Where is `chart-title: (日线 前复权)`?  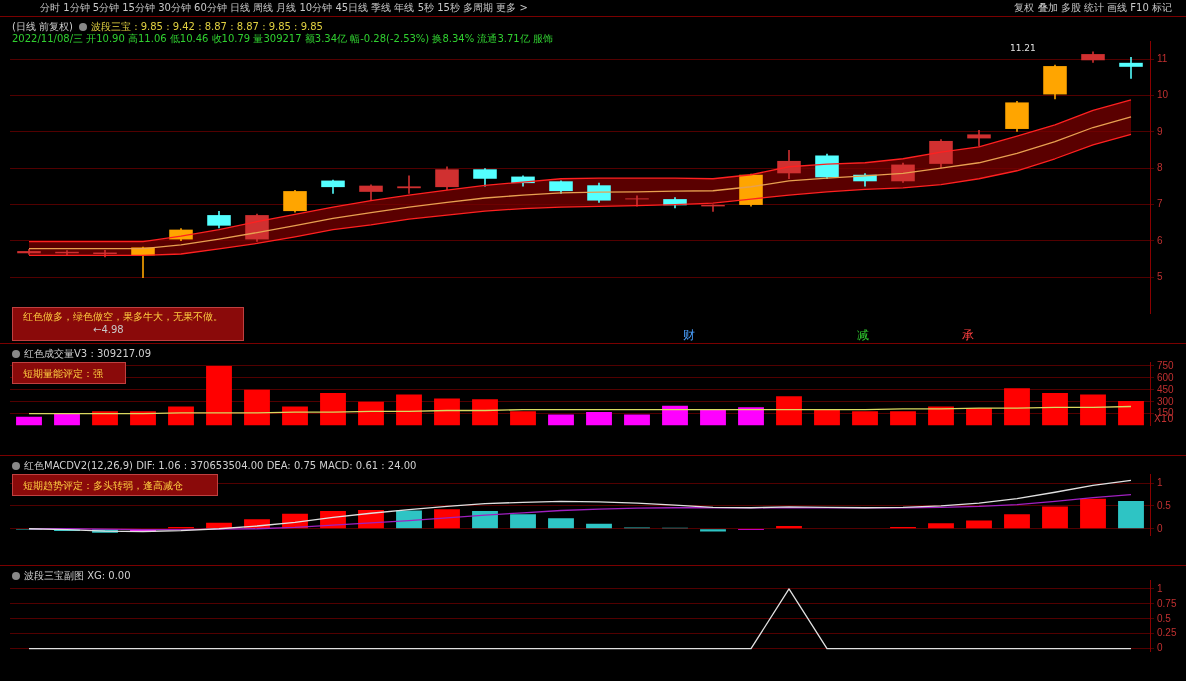 chart-title: (日线 前复权) is located at coordinates (42, 26).